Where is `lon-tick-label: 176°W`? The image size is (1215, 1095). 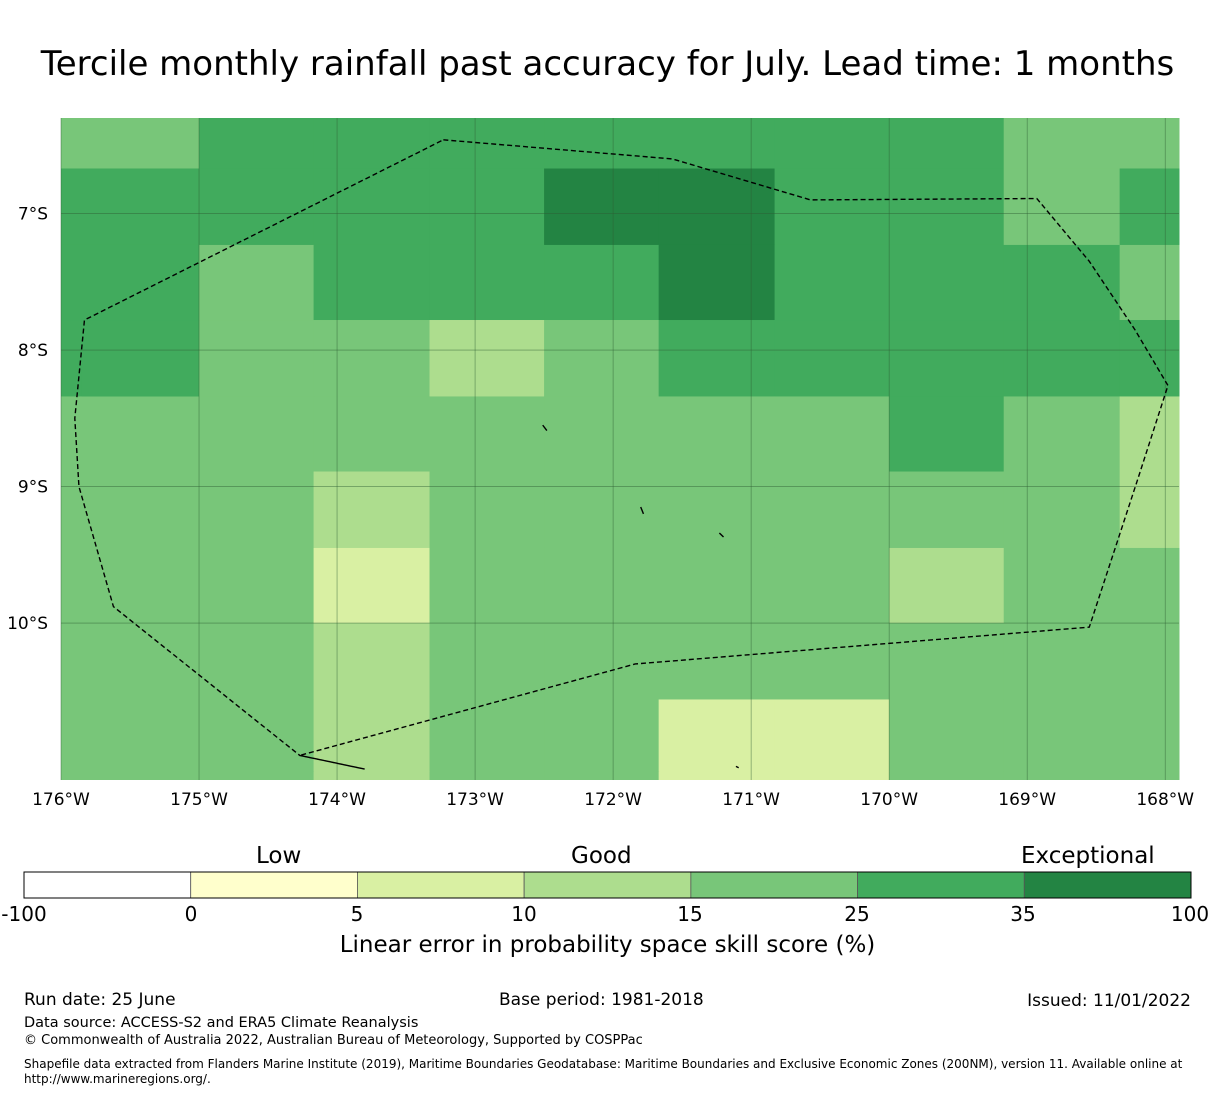 lon-tick-label: 176°W is located at coordinates (61, 800).